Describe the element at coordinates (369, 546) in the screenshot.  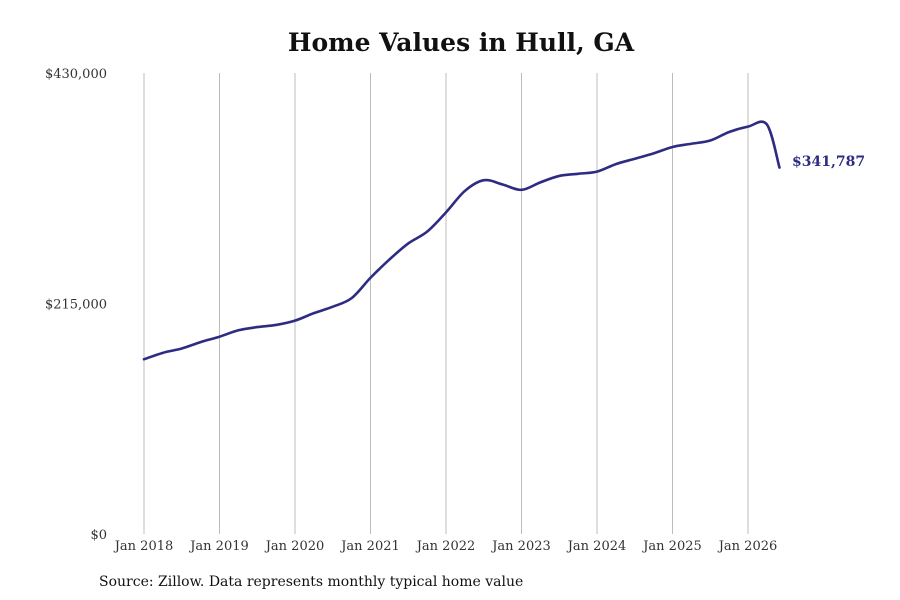
I see `x-tick-label: Jan 2021` at that location.